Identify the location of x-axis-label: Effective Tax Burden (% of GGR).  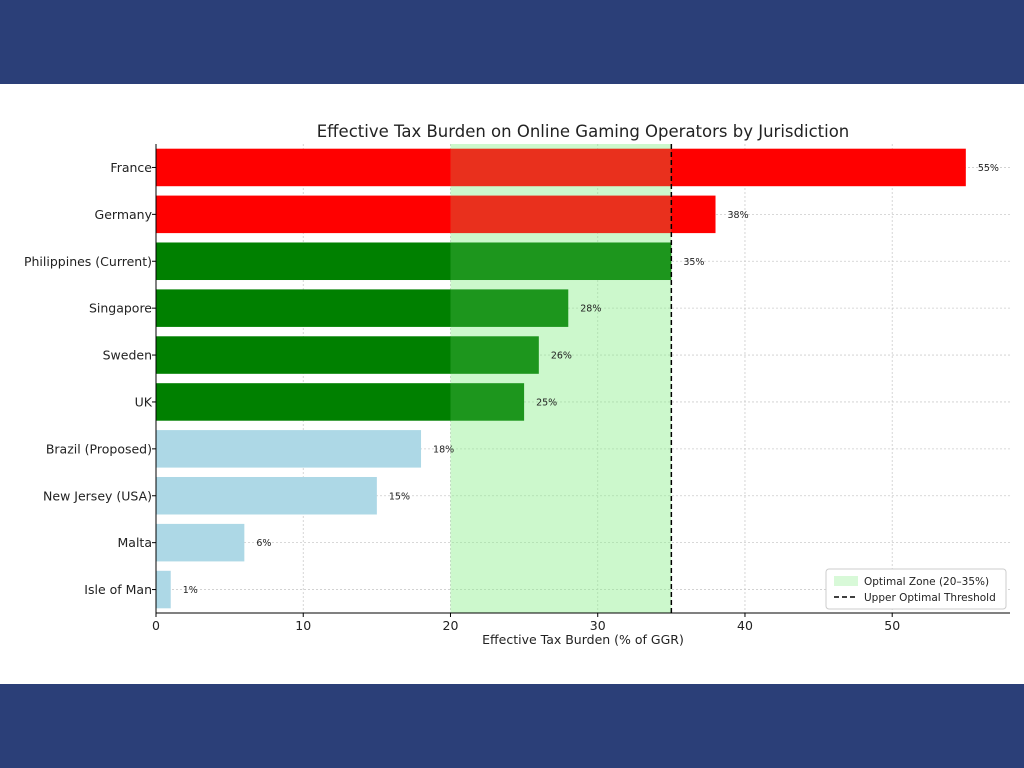
(583, 639).